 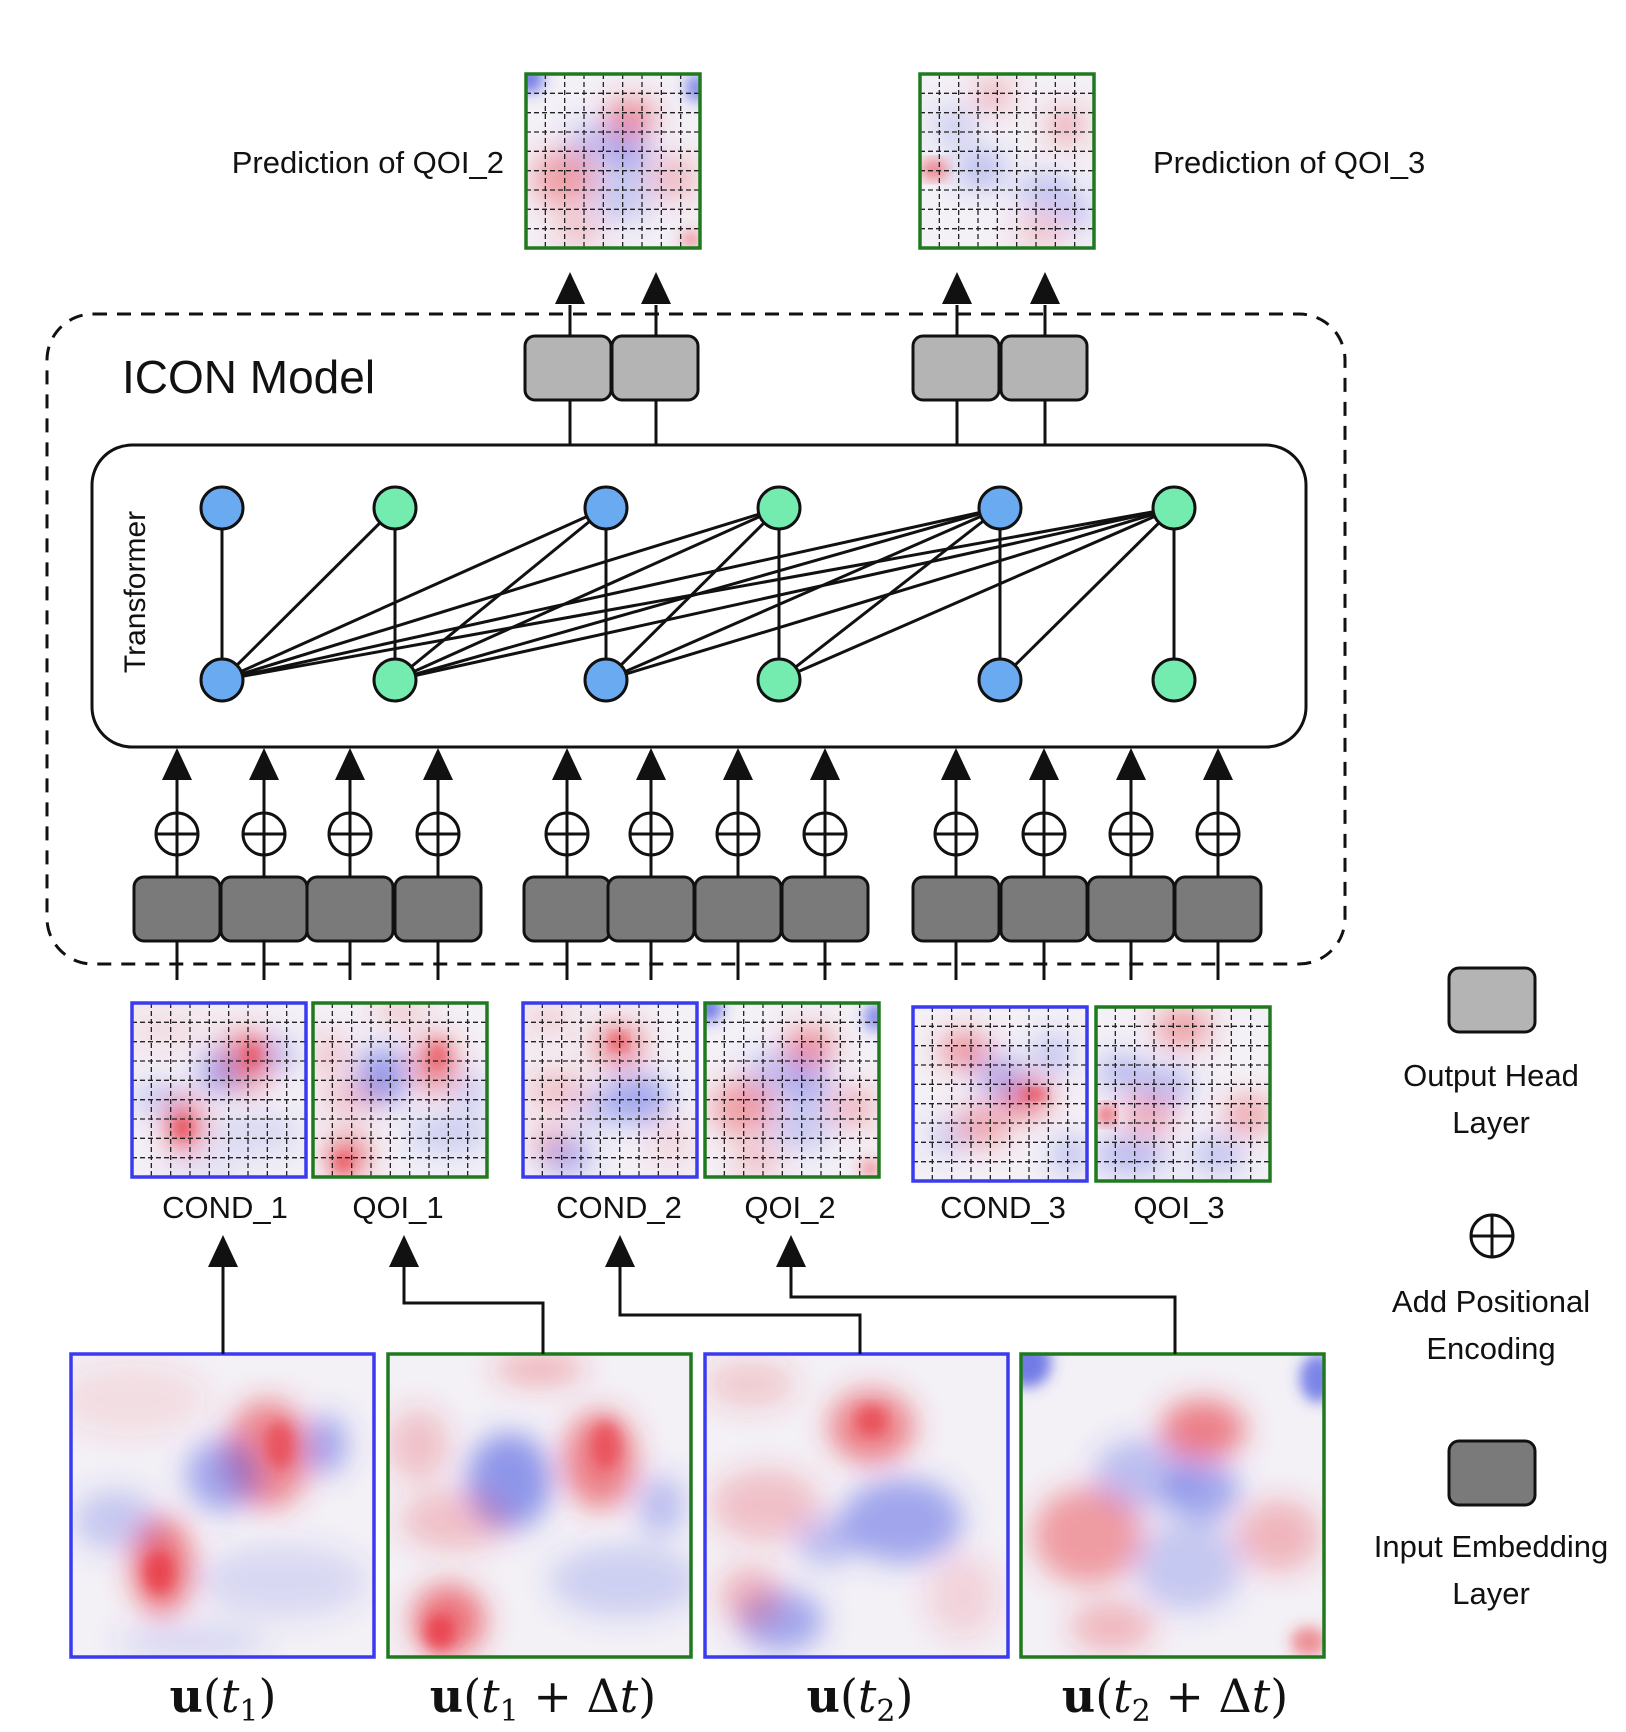 I want to click on icon-model-title: ICON Model, so click(x=248, y=377).